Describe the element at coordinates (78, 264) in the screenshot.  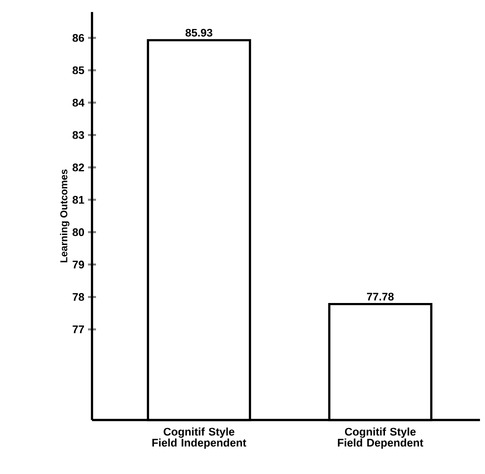
I see `y-tick-label: 79` at that location.